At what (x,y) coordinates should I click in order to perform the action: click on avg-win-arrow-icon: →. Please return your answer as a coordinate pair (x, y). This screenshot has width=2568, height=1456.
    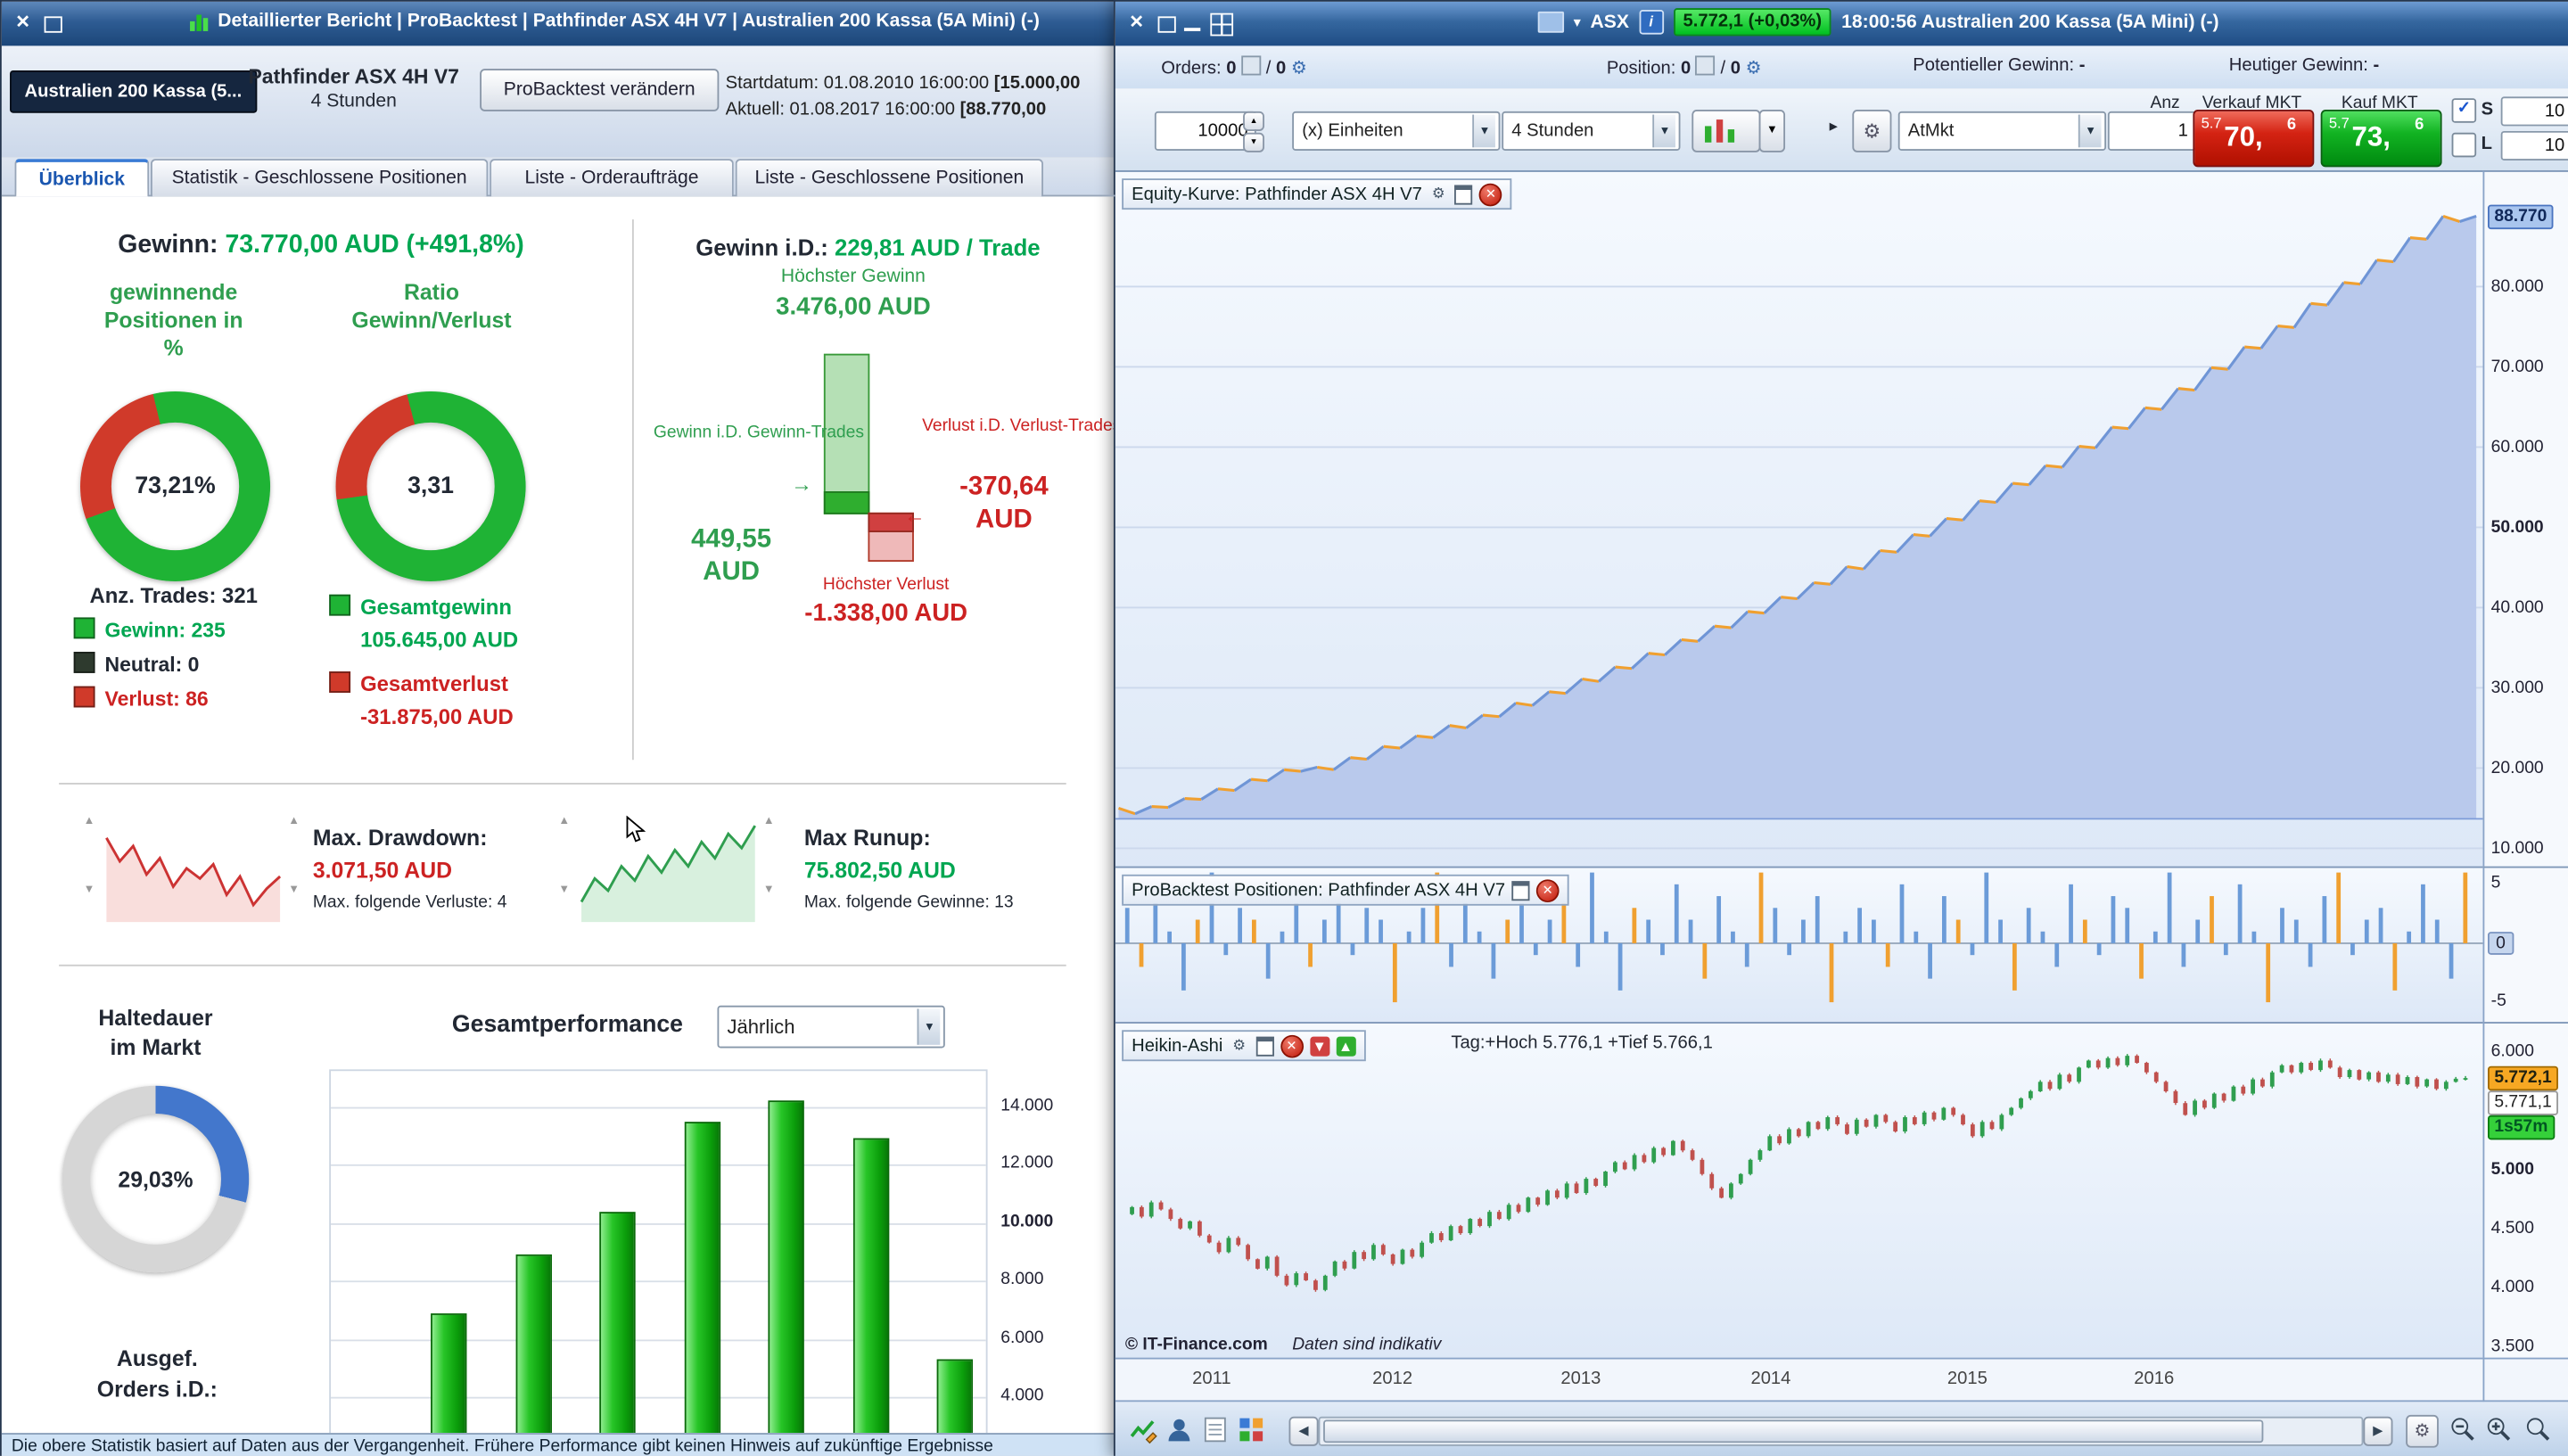
    Looking at the image, I should click on (802, 484).